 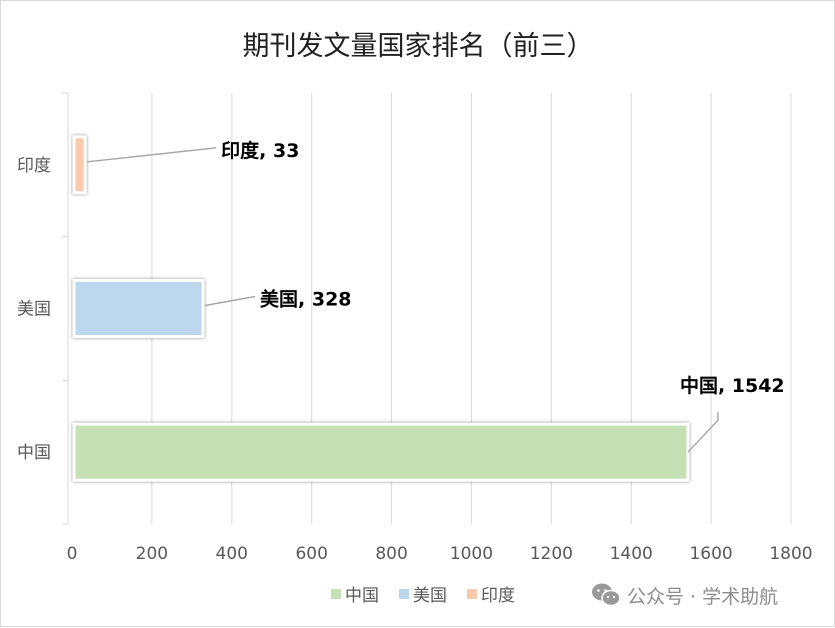 What do you see at coordinates (732, 385) in the screenshot?
I see `data-label: 中国, 1542` at bounding box center [732, 385].